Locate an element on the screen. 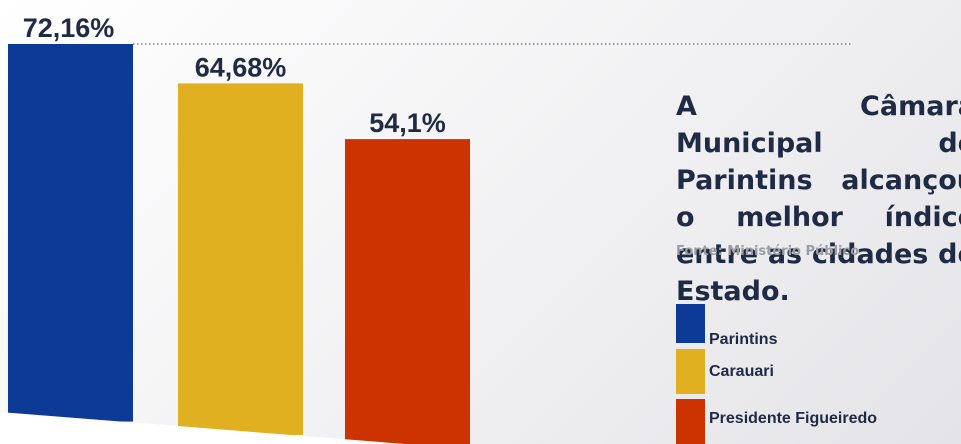 The width and height of the screenshot is (961, 444). value-labels-group: 72,16% 64,68% 54,1% is located at coordinates (234, 75).